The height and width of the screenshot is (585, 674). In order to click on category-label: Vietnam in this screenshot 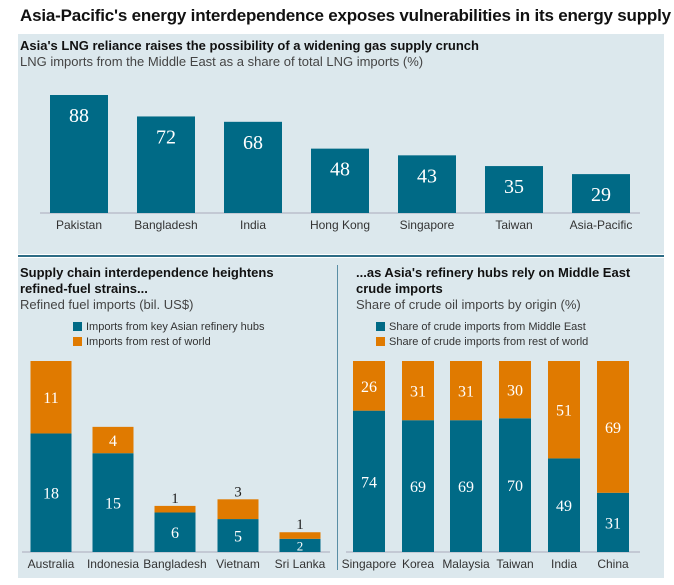, I will do `click(238, 564)`.